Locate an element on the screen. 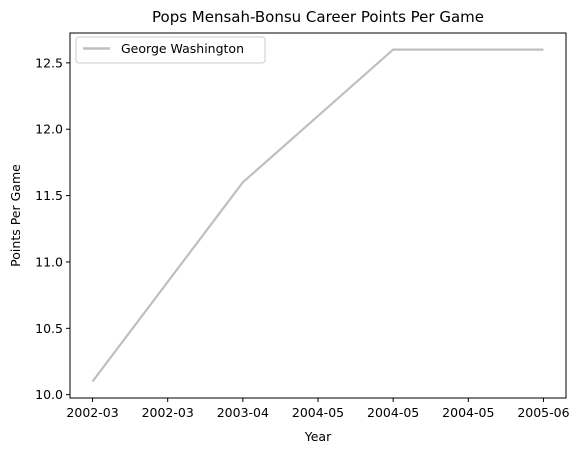 The height and width of the screenshot is (453, 582). x-axis-label: Year is located at coordinates (318, 436).